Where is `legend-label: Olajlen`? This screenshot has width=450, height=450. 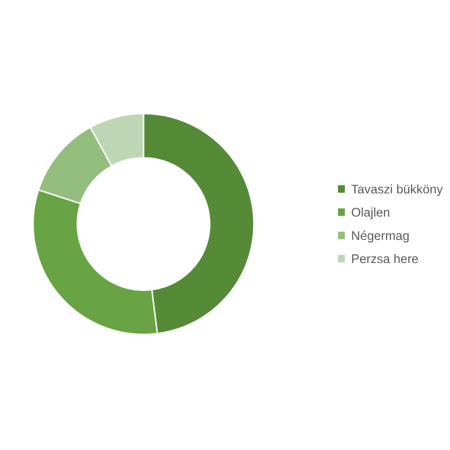
legend-label: Olajlen is located at coordinates (371, 214).